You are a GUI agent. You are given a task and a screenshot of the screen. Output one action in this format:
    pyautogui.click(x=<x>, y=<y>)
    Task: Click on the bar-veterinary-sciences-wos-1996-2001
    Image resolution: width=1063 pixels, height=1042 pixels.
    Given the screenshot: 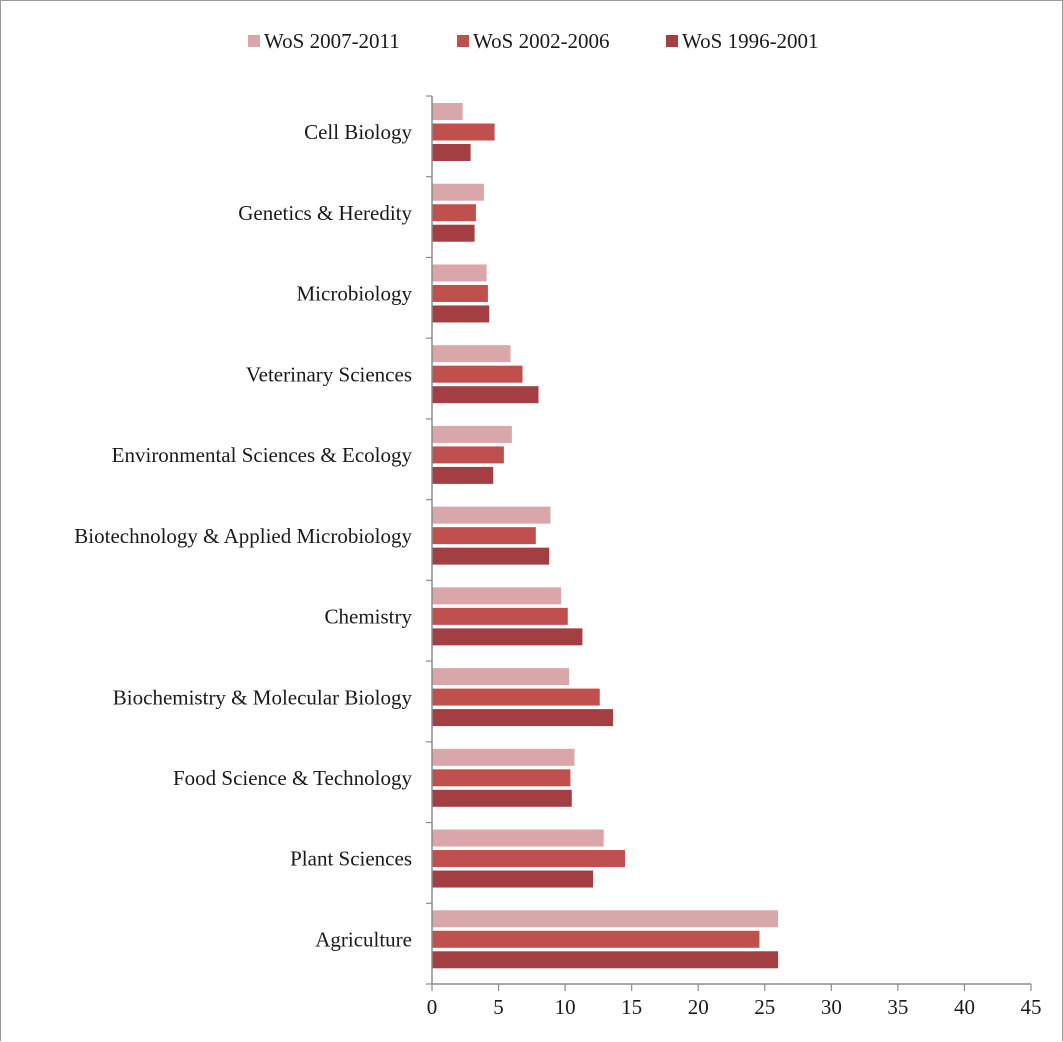 What is the action you would take?
    pyautogui.click(x=485, y=395)
    